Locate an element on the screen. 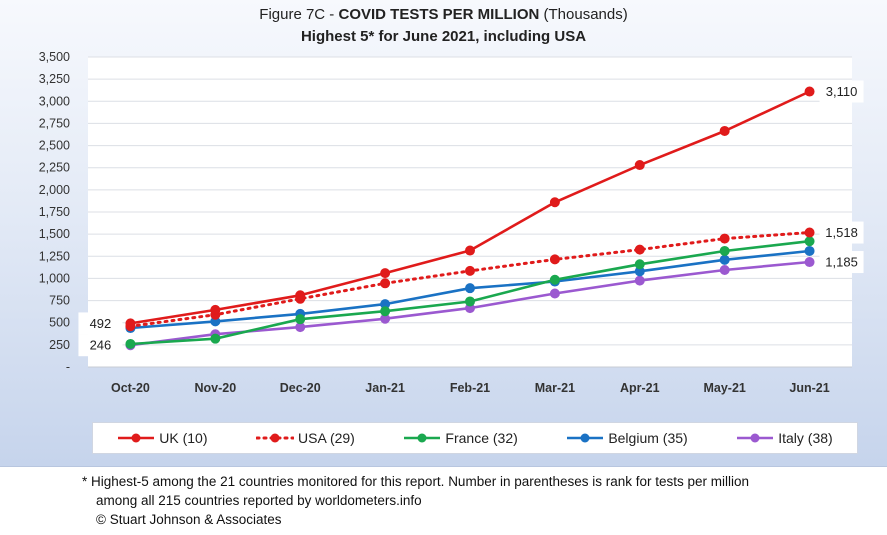 Image resolution: width=887 pixels, height=535 pixels. y-tick-label: 1,500 is located at coordinates (54, 234).